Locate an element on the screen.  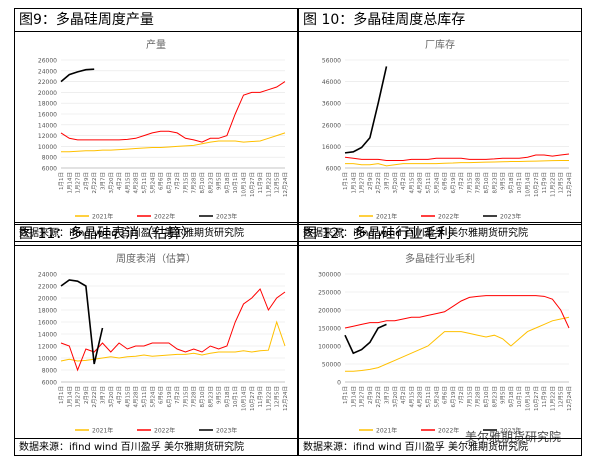
y-tick-label: 300000 is located at coordinates (329, 275).